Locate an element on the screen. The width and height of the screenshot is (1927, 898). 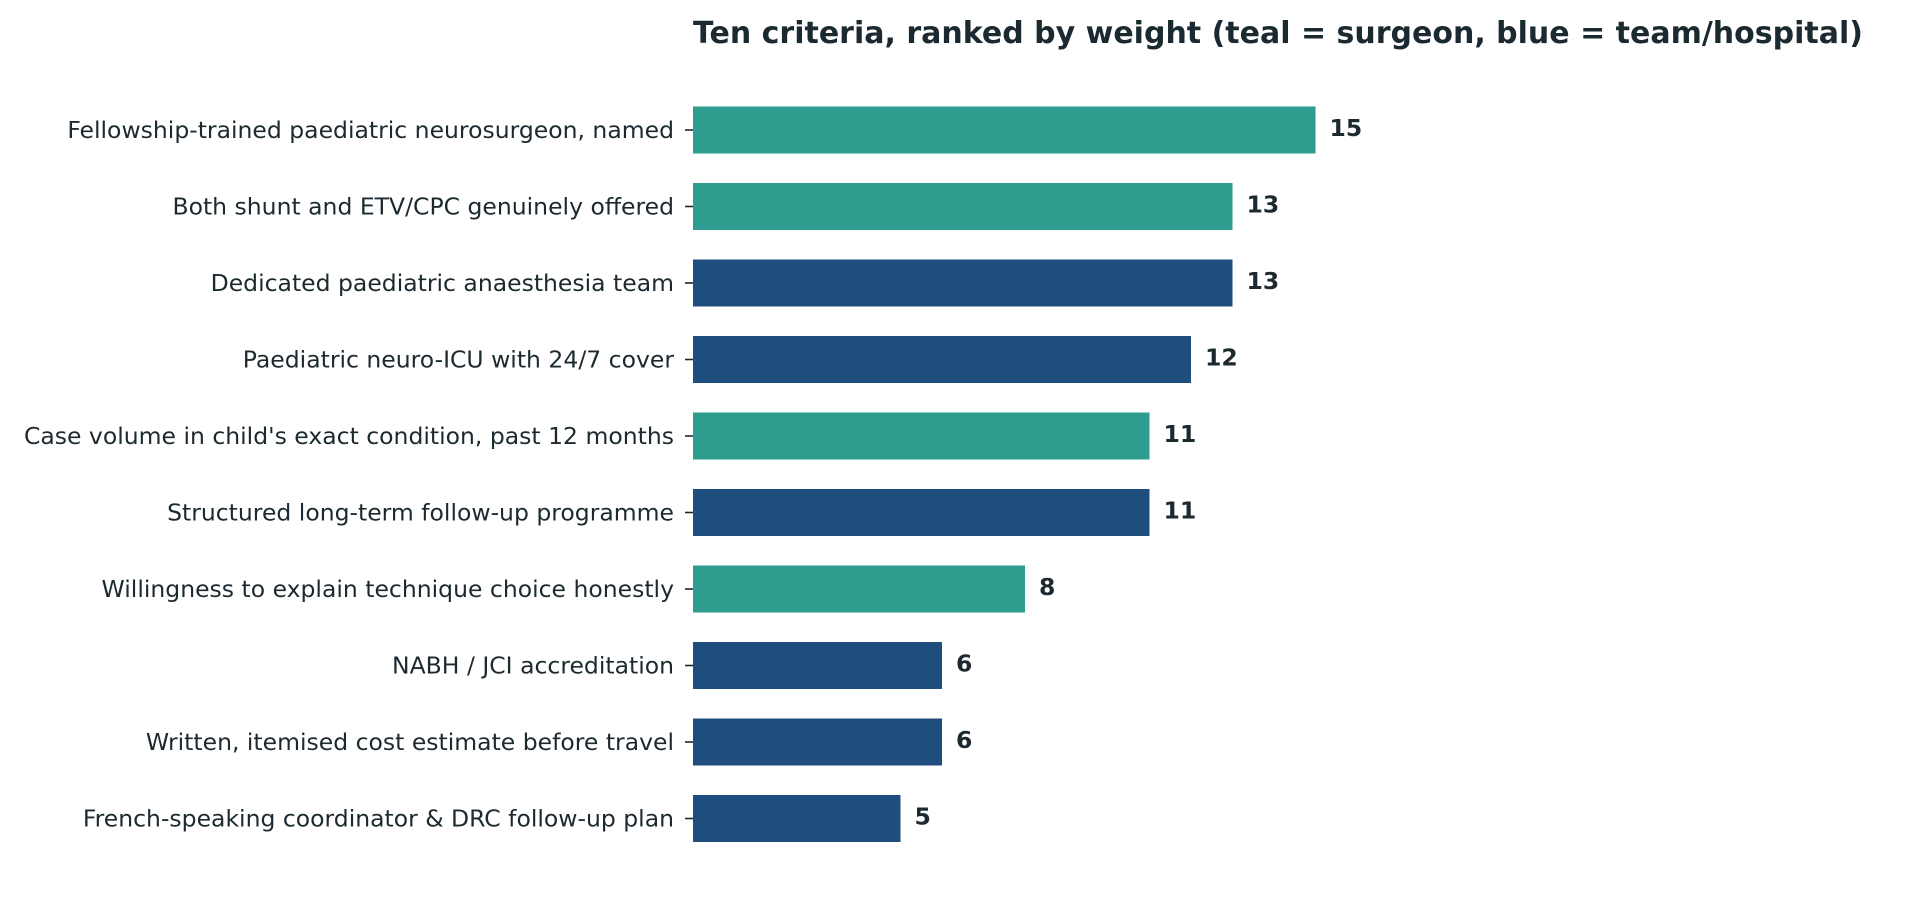
value-label: 5 is located at coordinates (923, 817).